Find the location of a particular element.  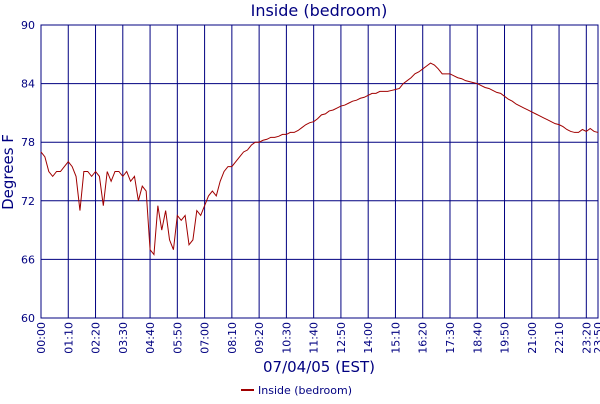

x-tick-label: 16:20 is located at coordinates (423, 338).